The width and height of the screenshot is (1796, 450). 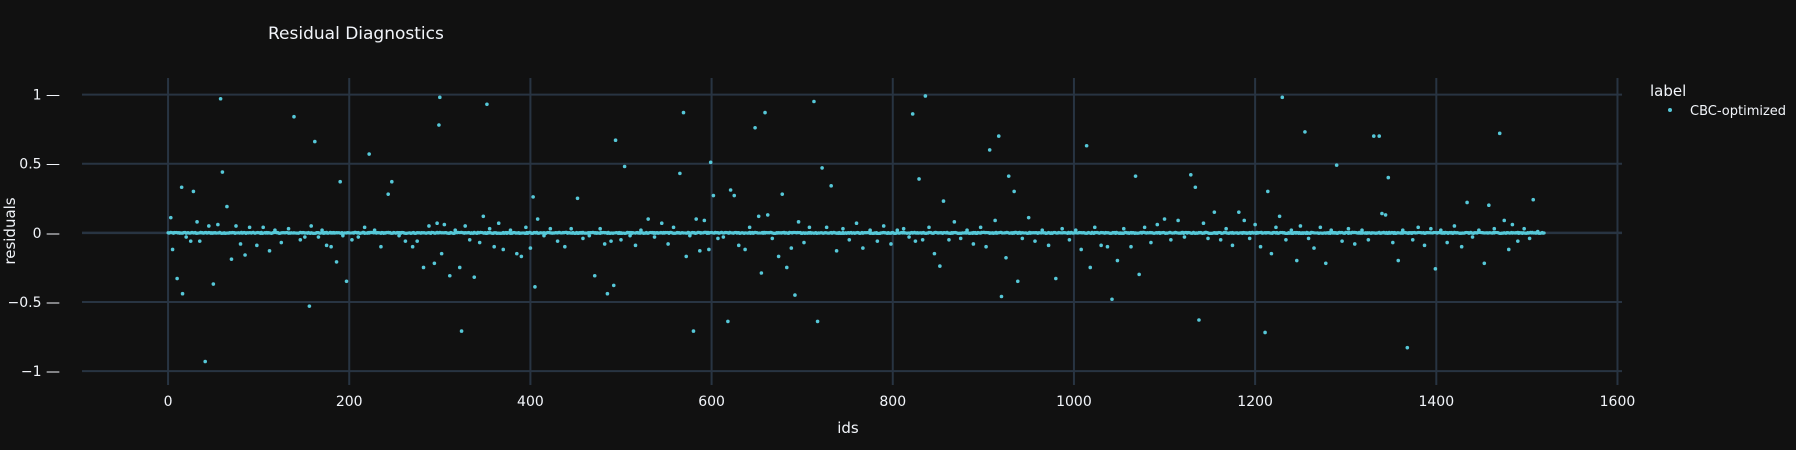 I want to click on y-tick-labels: 1 — 0.5 — 0 — −0.5 — −1 —, so click(x=34, y=234).